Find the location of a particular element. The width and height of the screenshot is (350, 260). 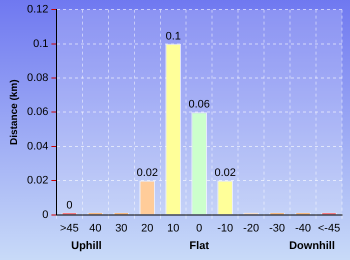

y-tick-label: 0 is located at coordinates (45, 214).